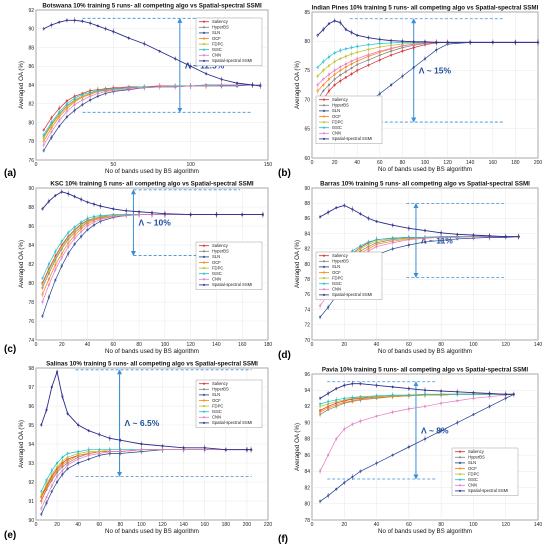  I want to click on gap-annotation: Λ ~ 10%, so click(154, 223).